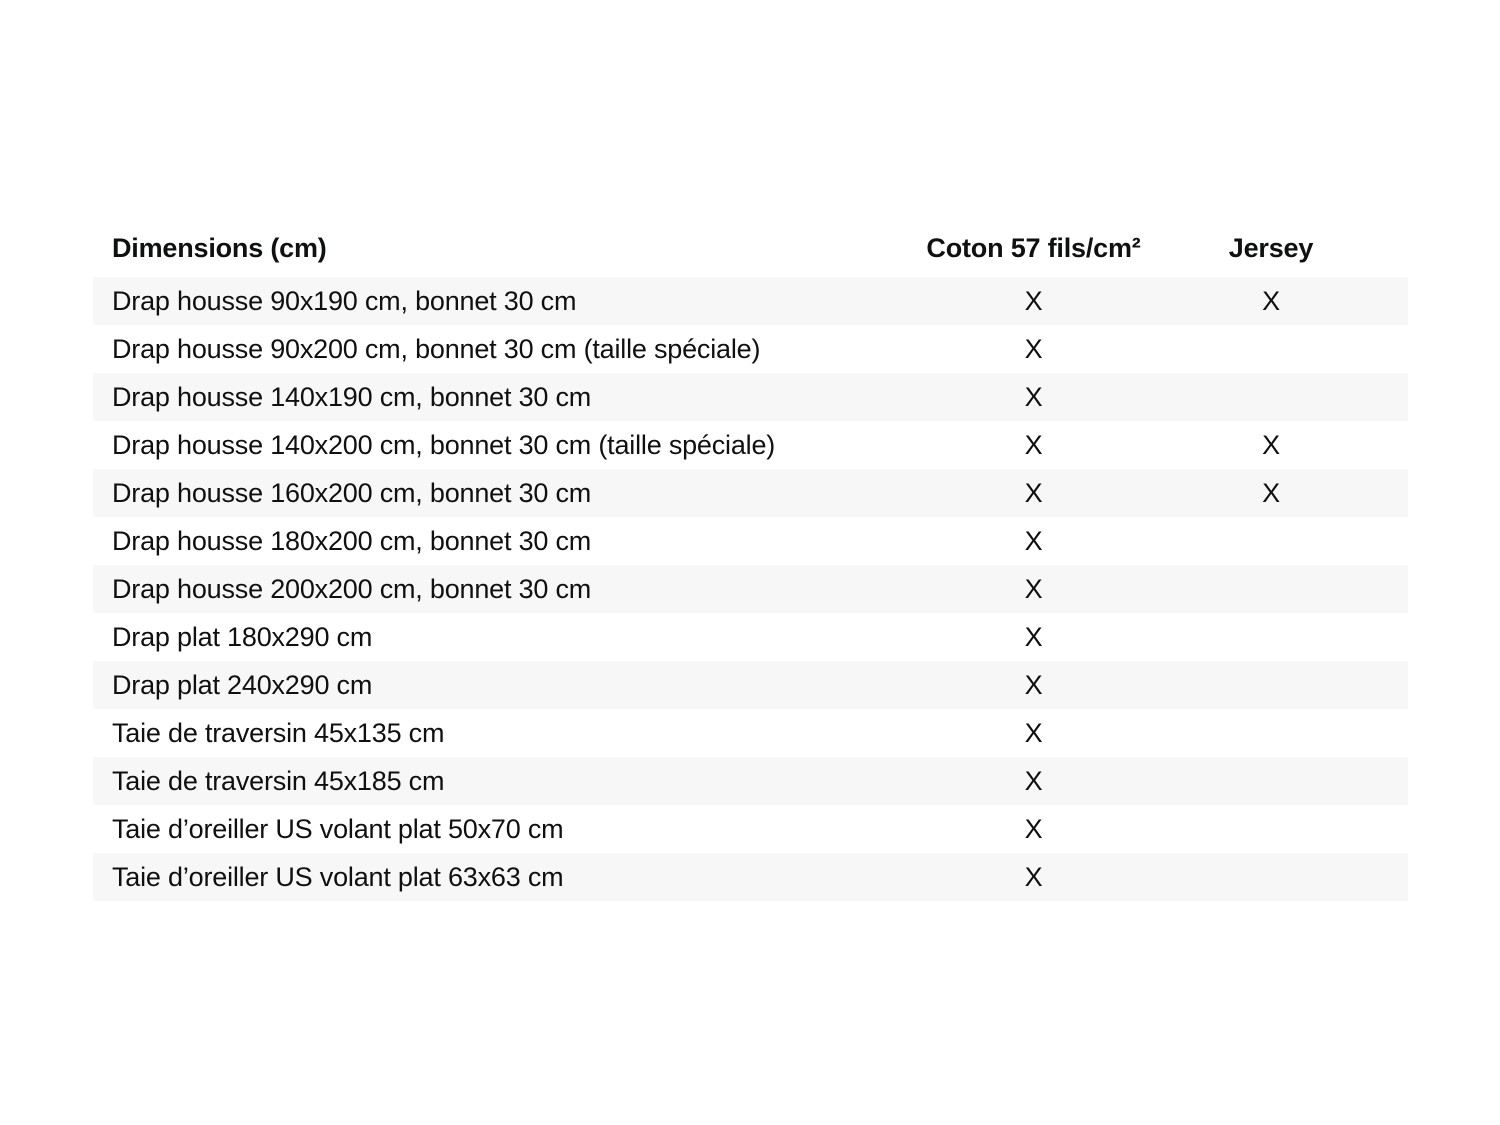  I want to click on table-row: Taie de traversin 45x185 cm X, so click(750, 781).